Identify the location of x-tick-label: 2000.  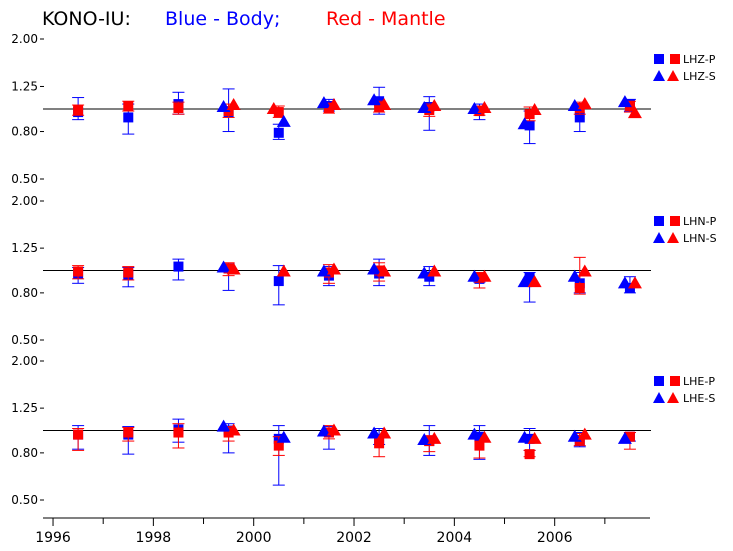
(254, 538).